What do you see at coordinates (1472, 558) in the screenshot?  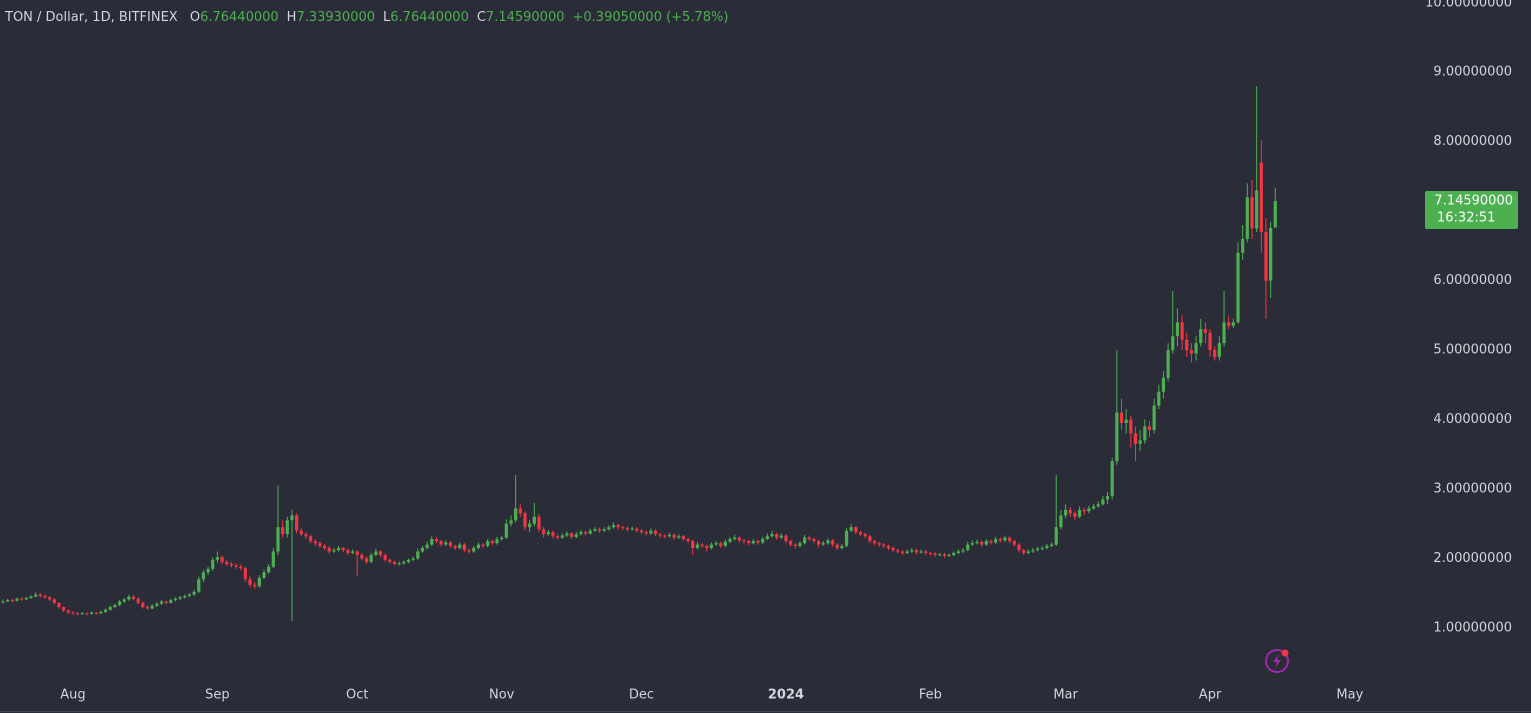 I see `y-tick-label: 2.00000000` at bounding box center [1472, 558].